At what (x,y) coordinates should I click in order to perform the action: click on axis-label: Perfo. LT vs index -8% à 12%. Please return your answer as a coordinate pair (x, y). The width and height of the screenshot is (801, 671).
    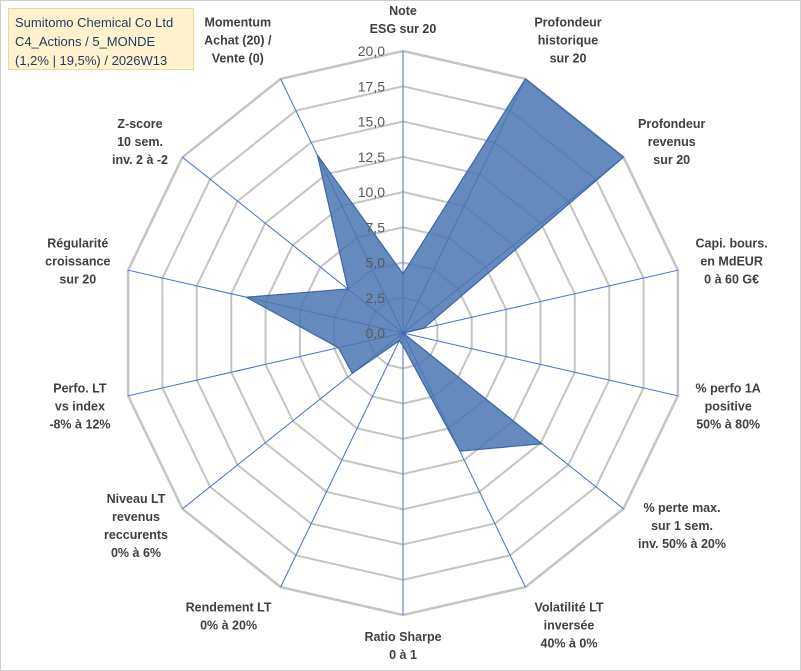
    Looking at the image, I should click on (79, 406).